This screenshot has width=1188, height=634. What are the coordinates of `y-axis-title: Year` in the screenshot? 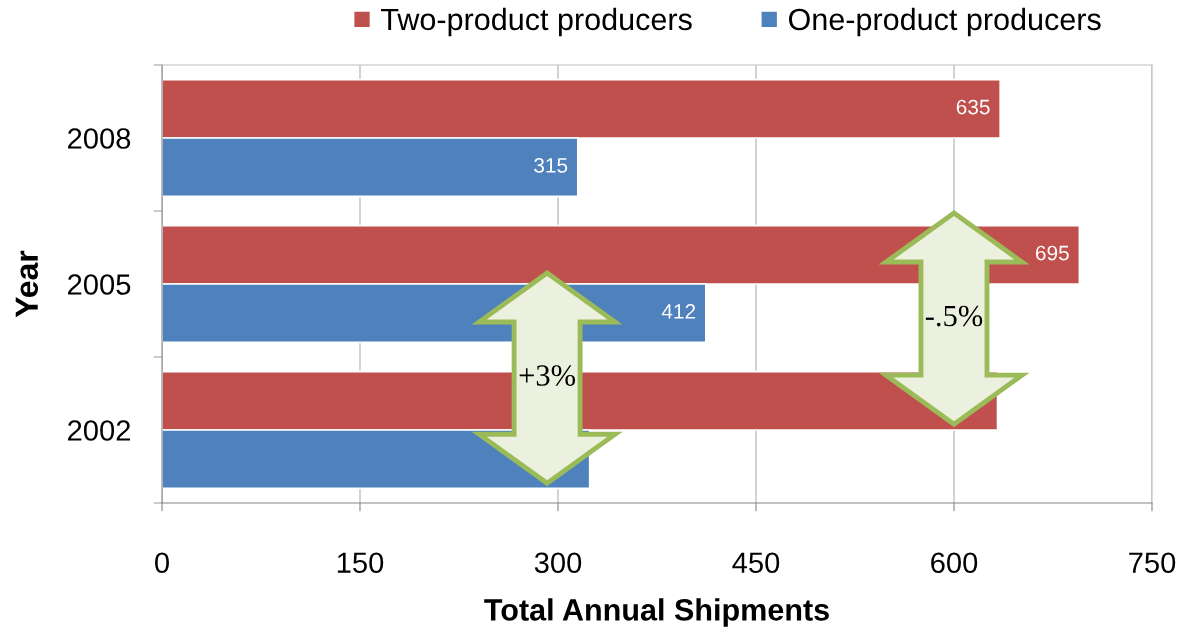 It's located at (27, 284).